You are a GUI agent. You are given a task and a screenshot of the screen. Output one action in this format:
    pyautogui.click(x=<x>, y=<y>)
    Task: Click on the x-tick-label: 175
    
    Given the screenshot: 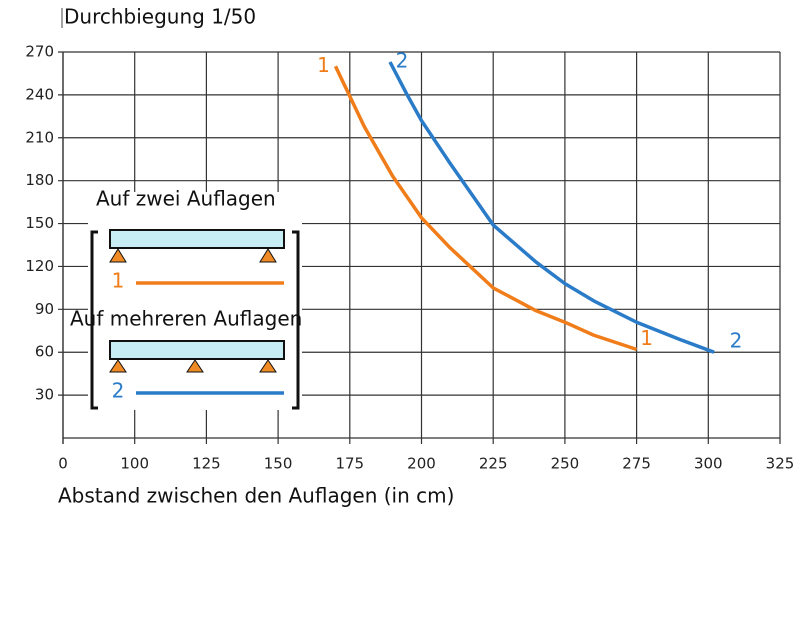 What is the action you would take?
    pyautogui.click(x=349, y=464)
    